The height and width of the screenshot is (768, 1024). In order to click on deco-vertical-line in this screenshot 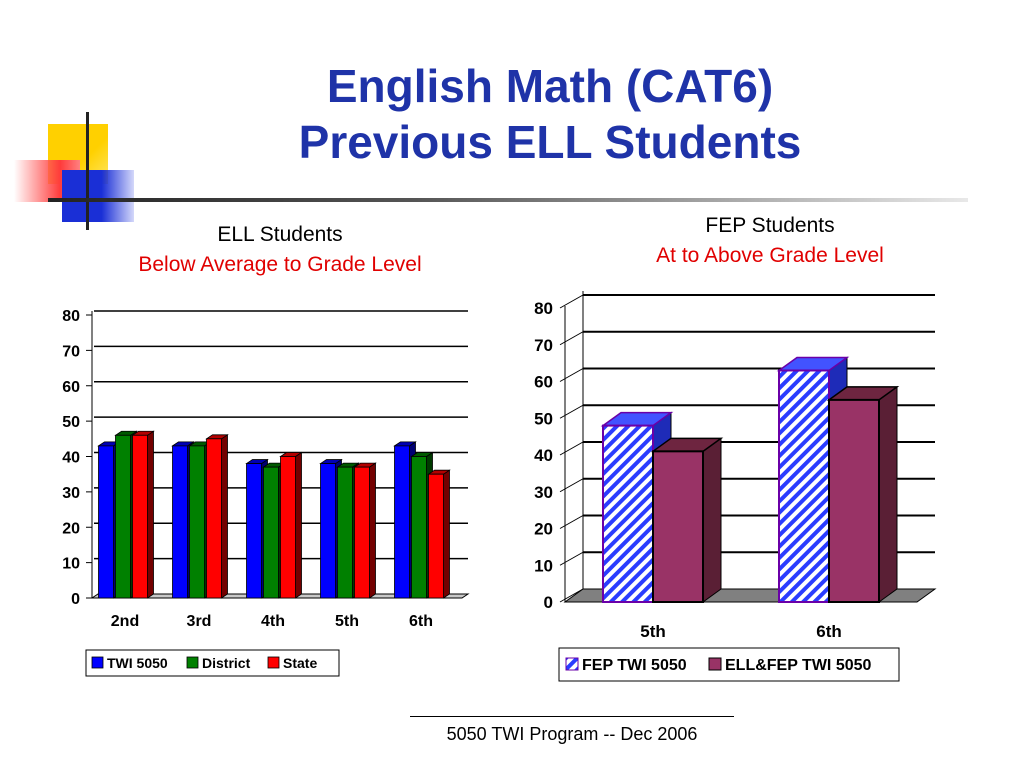, I will do `click(87, 171)`.